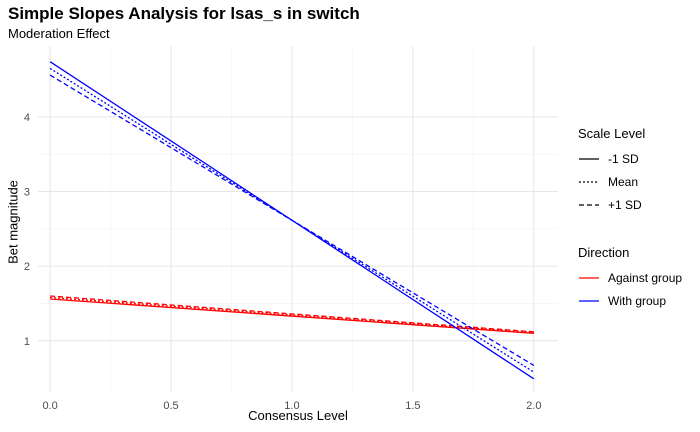 This screenshot has height=432, width=700. I want to click on x-tick-label: 1.5, so click(412, 406).